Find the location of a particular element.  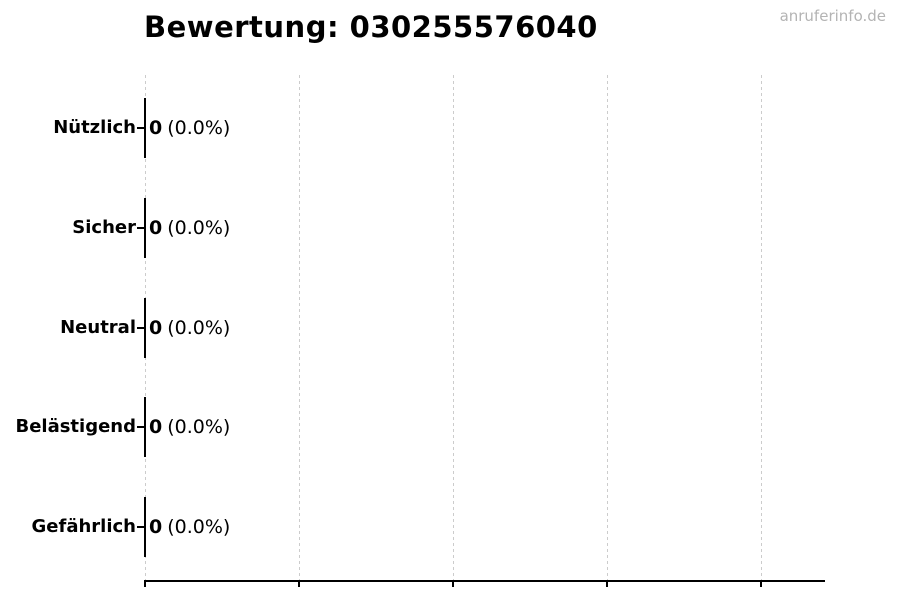

bar-belaestigend is located at coordinates (145, 427).